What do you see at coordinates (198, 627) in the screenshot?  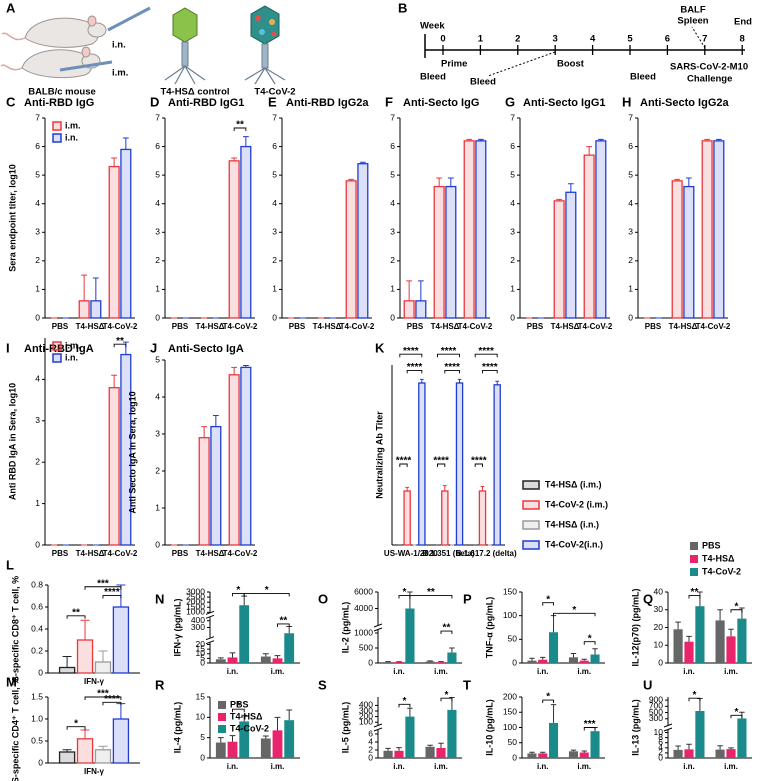 I see `y-tick-label: 300` at bounding box center [198, 627].